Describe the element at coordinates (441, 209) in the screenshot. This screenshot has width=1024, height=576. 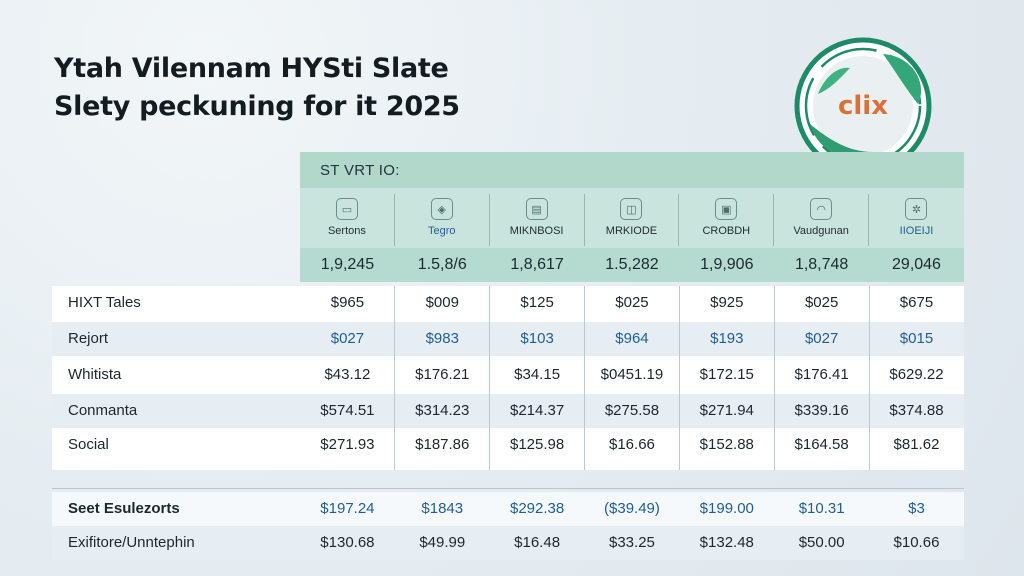
I see `jar-icon: ◈` at that location.